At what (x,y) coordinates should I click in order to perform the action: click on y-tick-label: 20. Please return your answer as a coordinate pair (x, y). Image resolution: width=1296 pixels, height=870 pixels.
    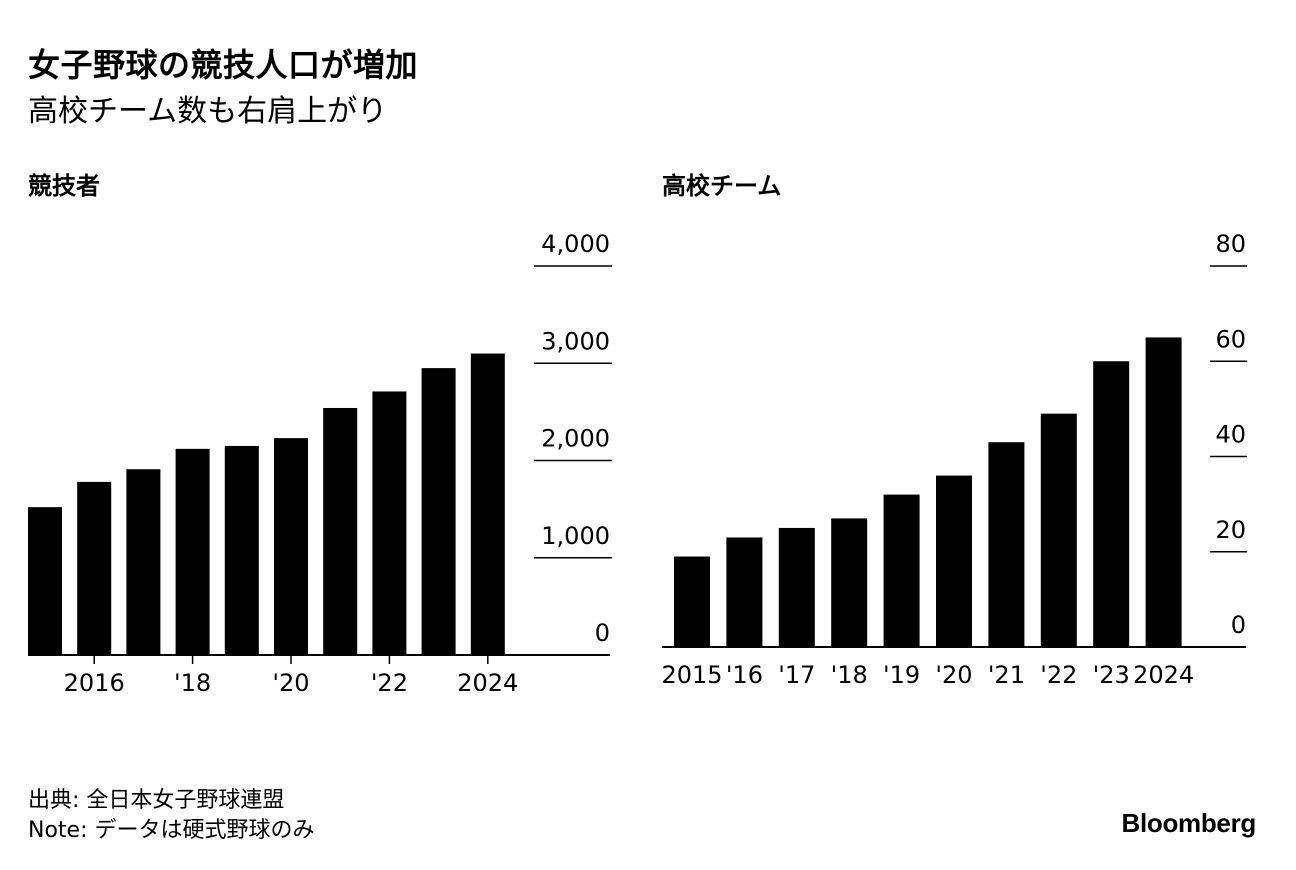
    Looking at the image, I should click on (1230, 530).